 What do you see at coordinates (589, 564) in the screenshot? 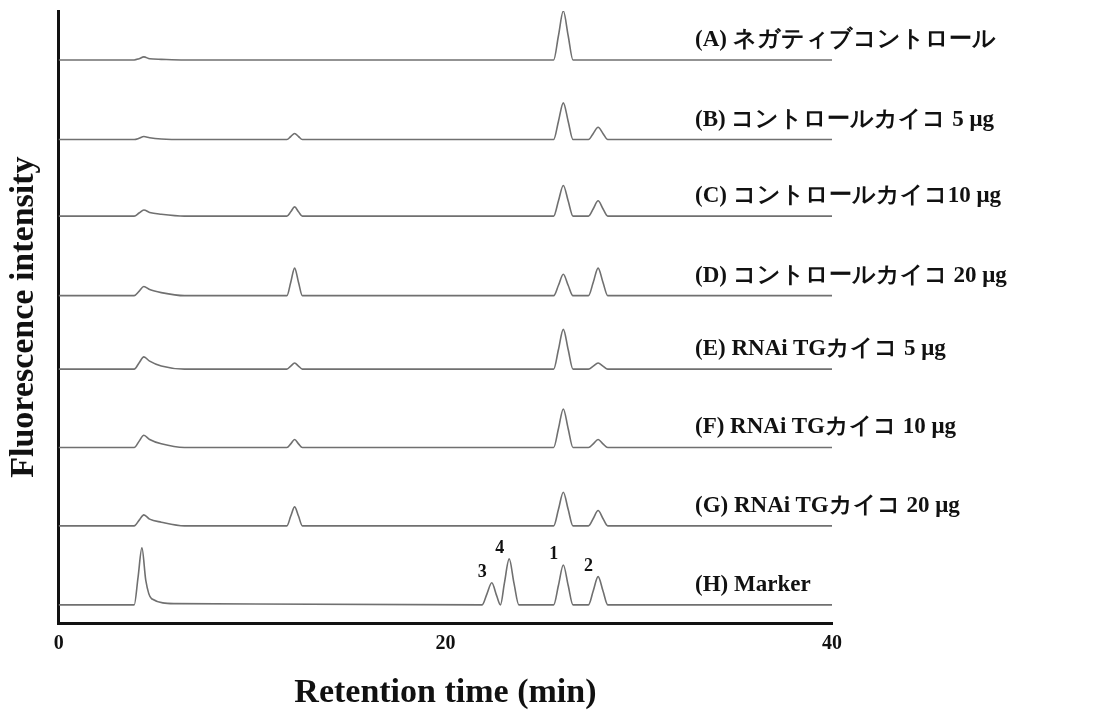
I see `annotation: 2` at bounding box center [589, 564].